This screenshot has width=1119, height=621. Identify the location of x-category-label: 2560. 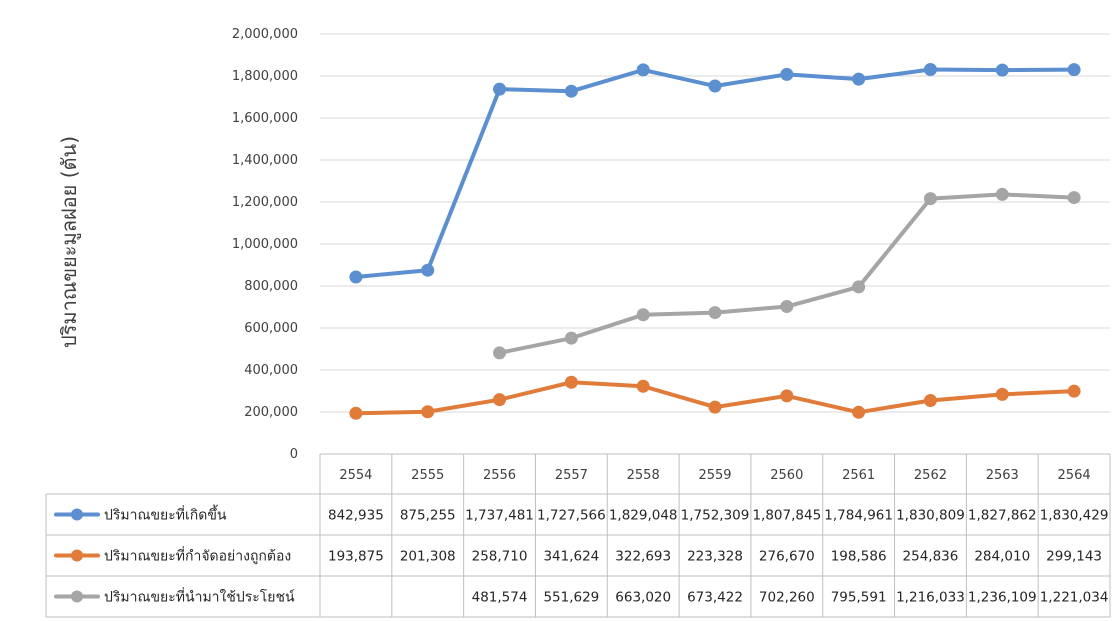
(786, 475).